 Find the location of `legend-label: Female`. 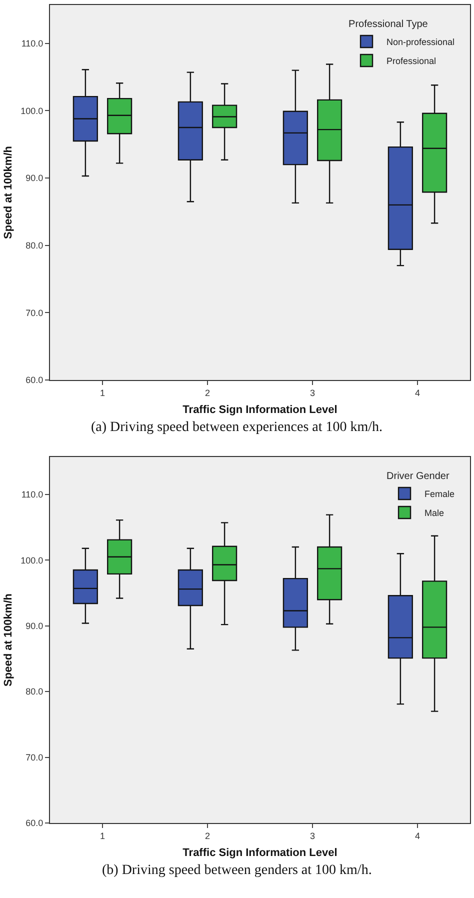

legend-label: Female is located at coordinates (439, 493).